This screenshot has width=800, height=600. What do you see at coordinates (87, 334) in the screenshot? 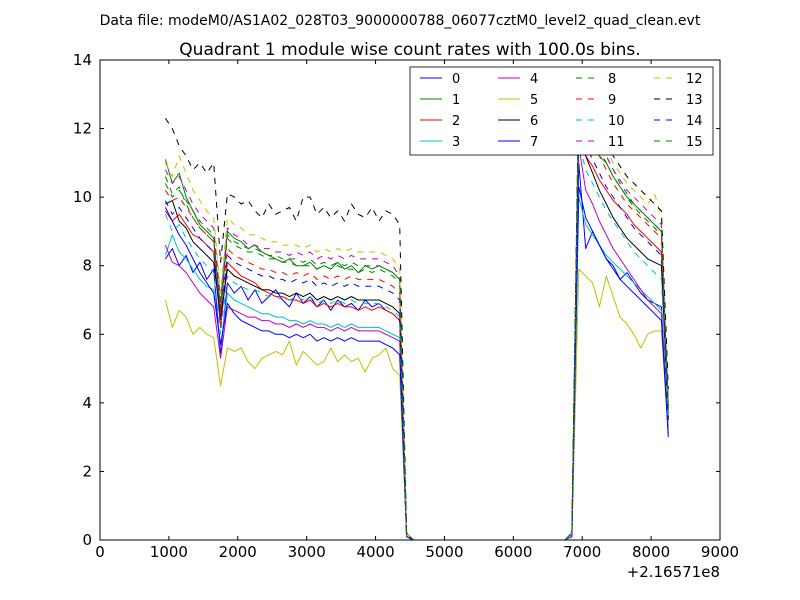
I see `y-tick-label: 6` at bounding box center [87, 334].